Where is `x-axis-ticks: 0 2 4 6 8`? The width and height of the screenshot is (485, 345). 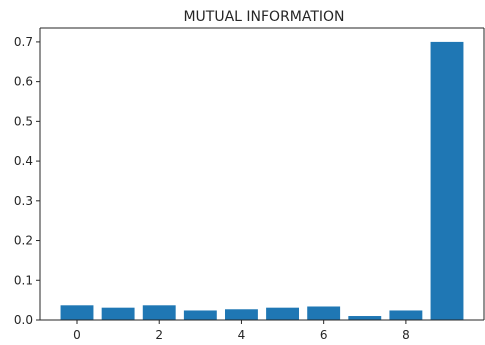
x-axis-ticks: 0 2 4 6 8 is located at coordinates (241, 331).